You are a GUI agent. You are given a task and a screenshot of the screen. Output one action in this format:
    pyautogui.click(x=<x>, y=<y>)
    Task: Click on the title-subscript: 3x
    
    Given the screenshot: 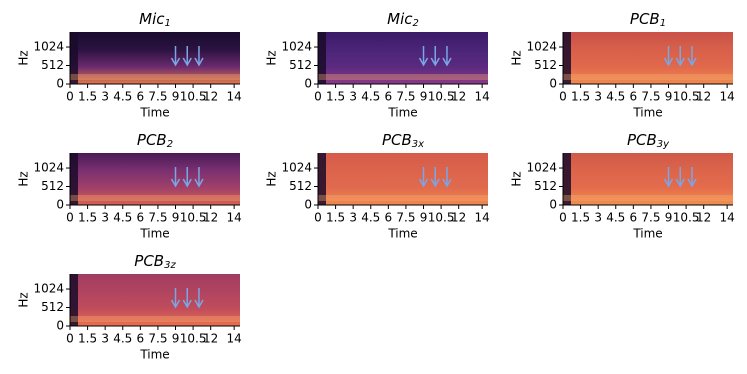 What is the action you would take?
    pyautogui.click(x=418, y=144)
    